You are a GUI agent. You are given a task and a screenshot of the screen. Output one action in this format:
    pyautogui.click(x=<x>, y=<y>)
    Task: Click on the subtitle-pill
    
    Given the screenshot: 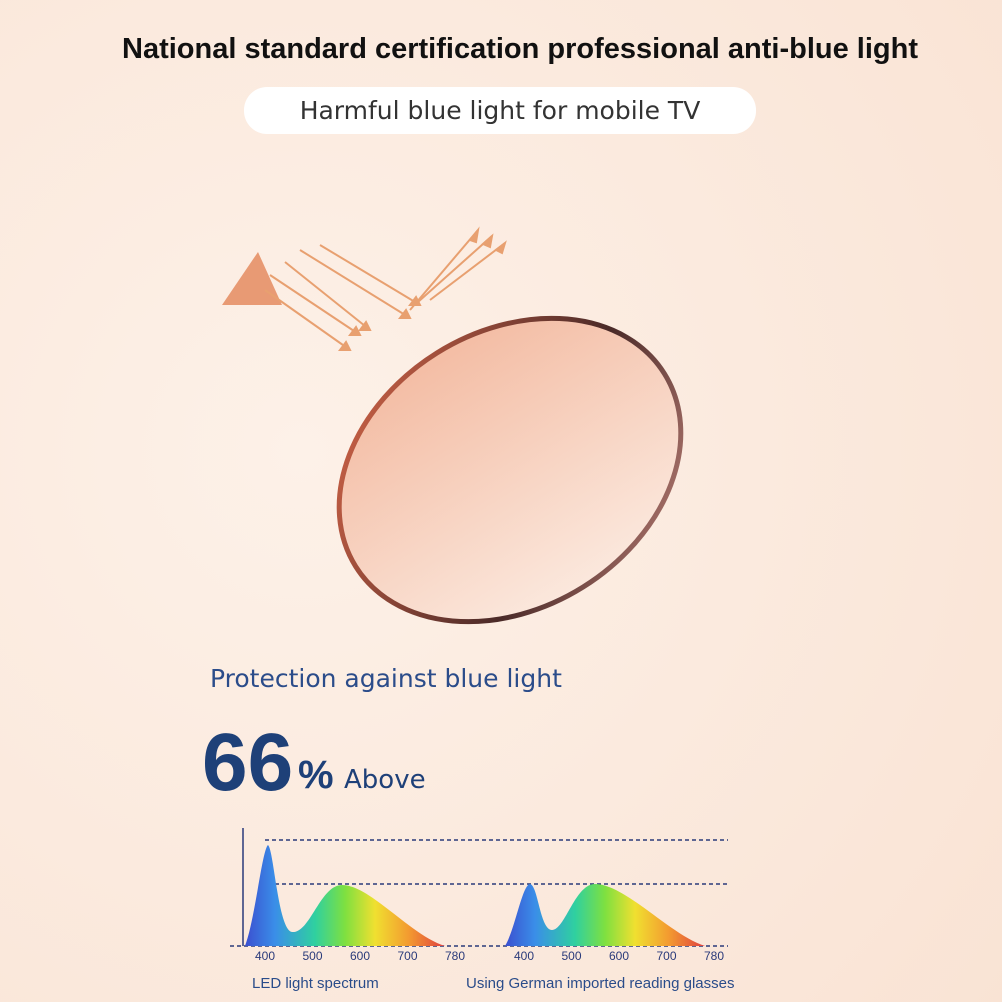 What is the action you would take?
    pyautogui.click(x=500, y=110)
    